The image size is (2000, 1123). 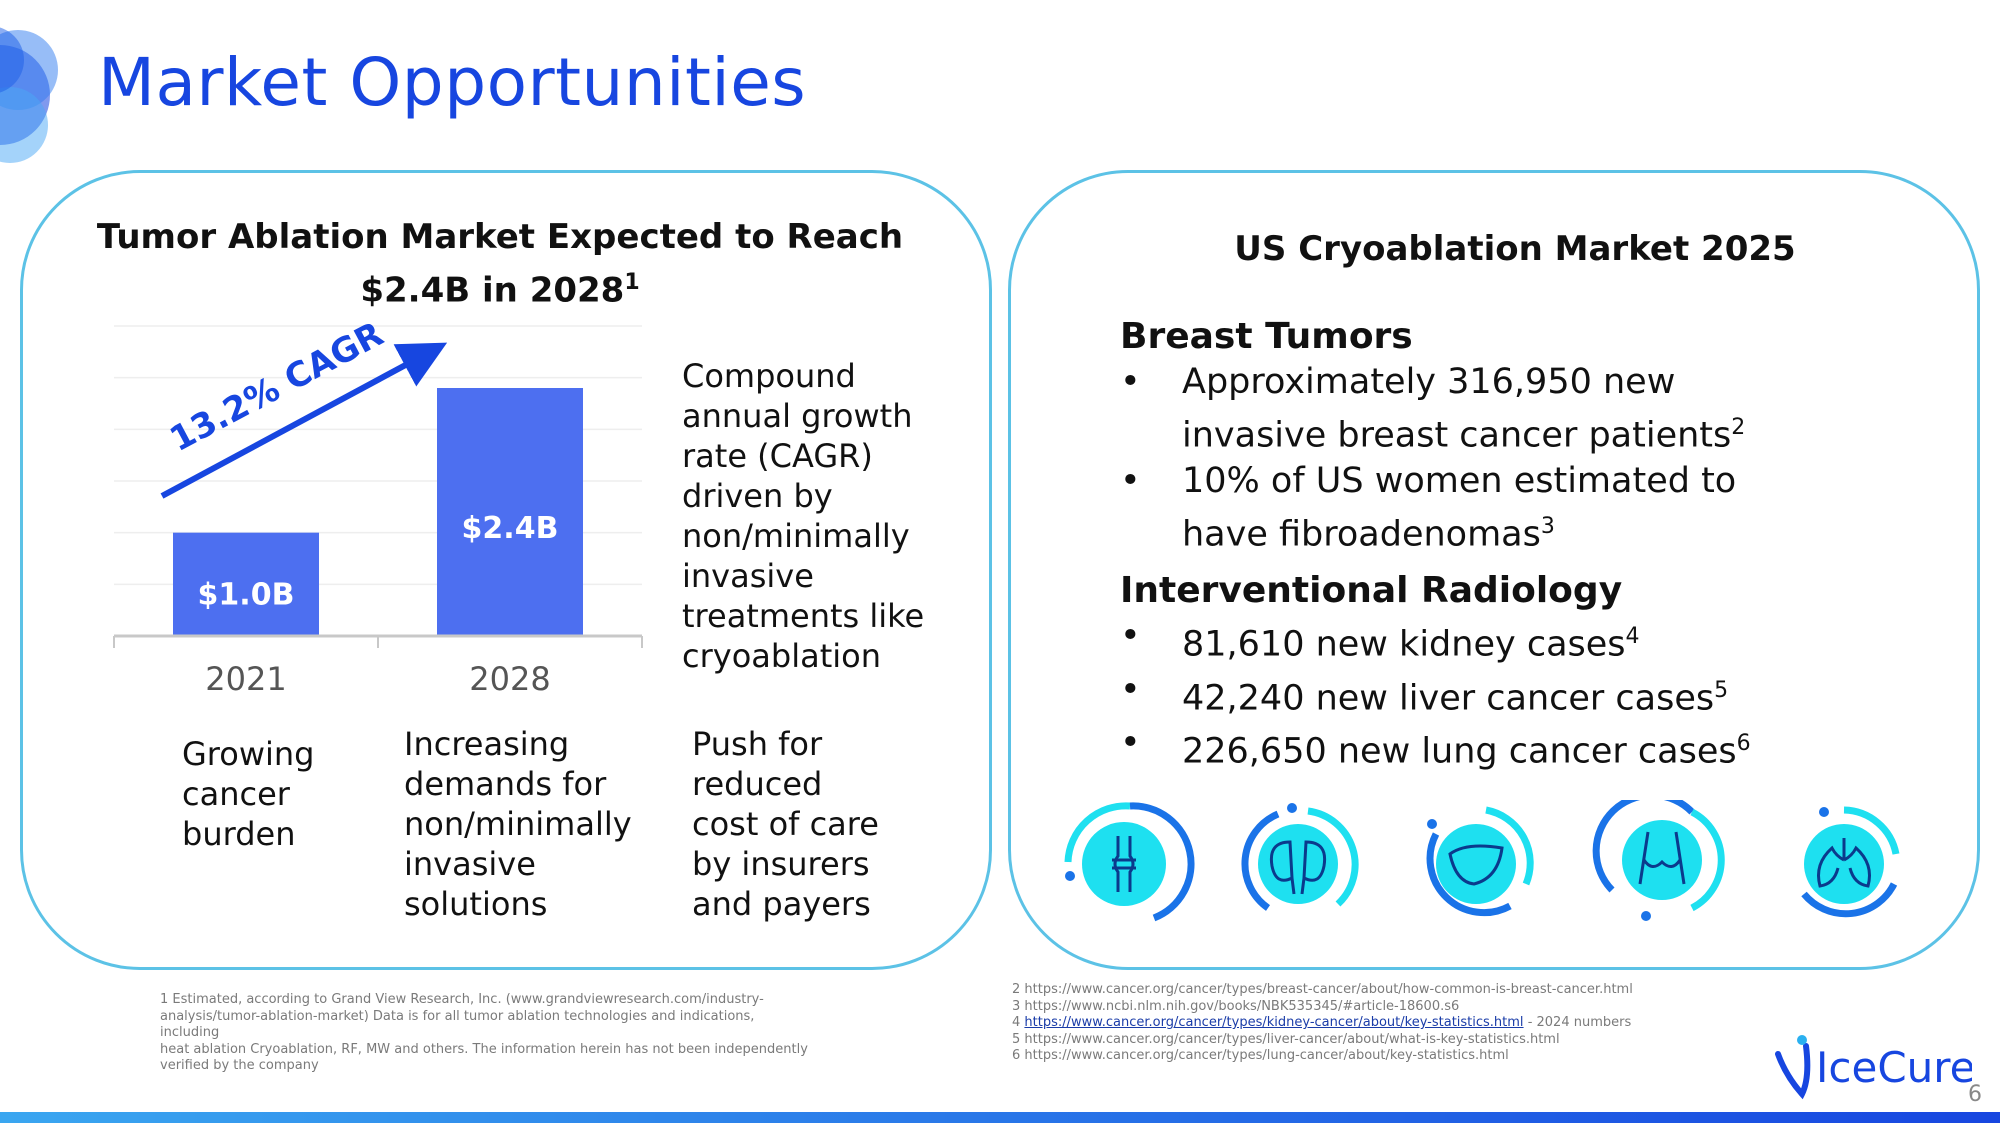 I want to click on page-title: Market Opportunities, so click(x=452, y=82).